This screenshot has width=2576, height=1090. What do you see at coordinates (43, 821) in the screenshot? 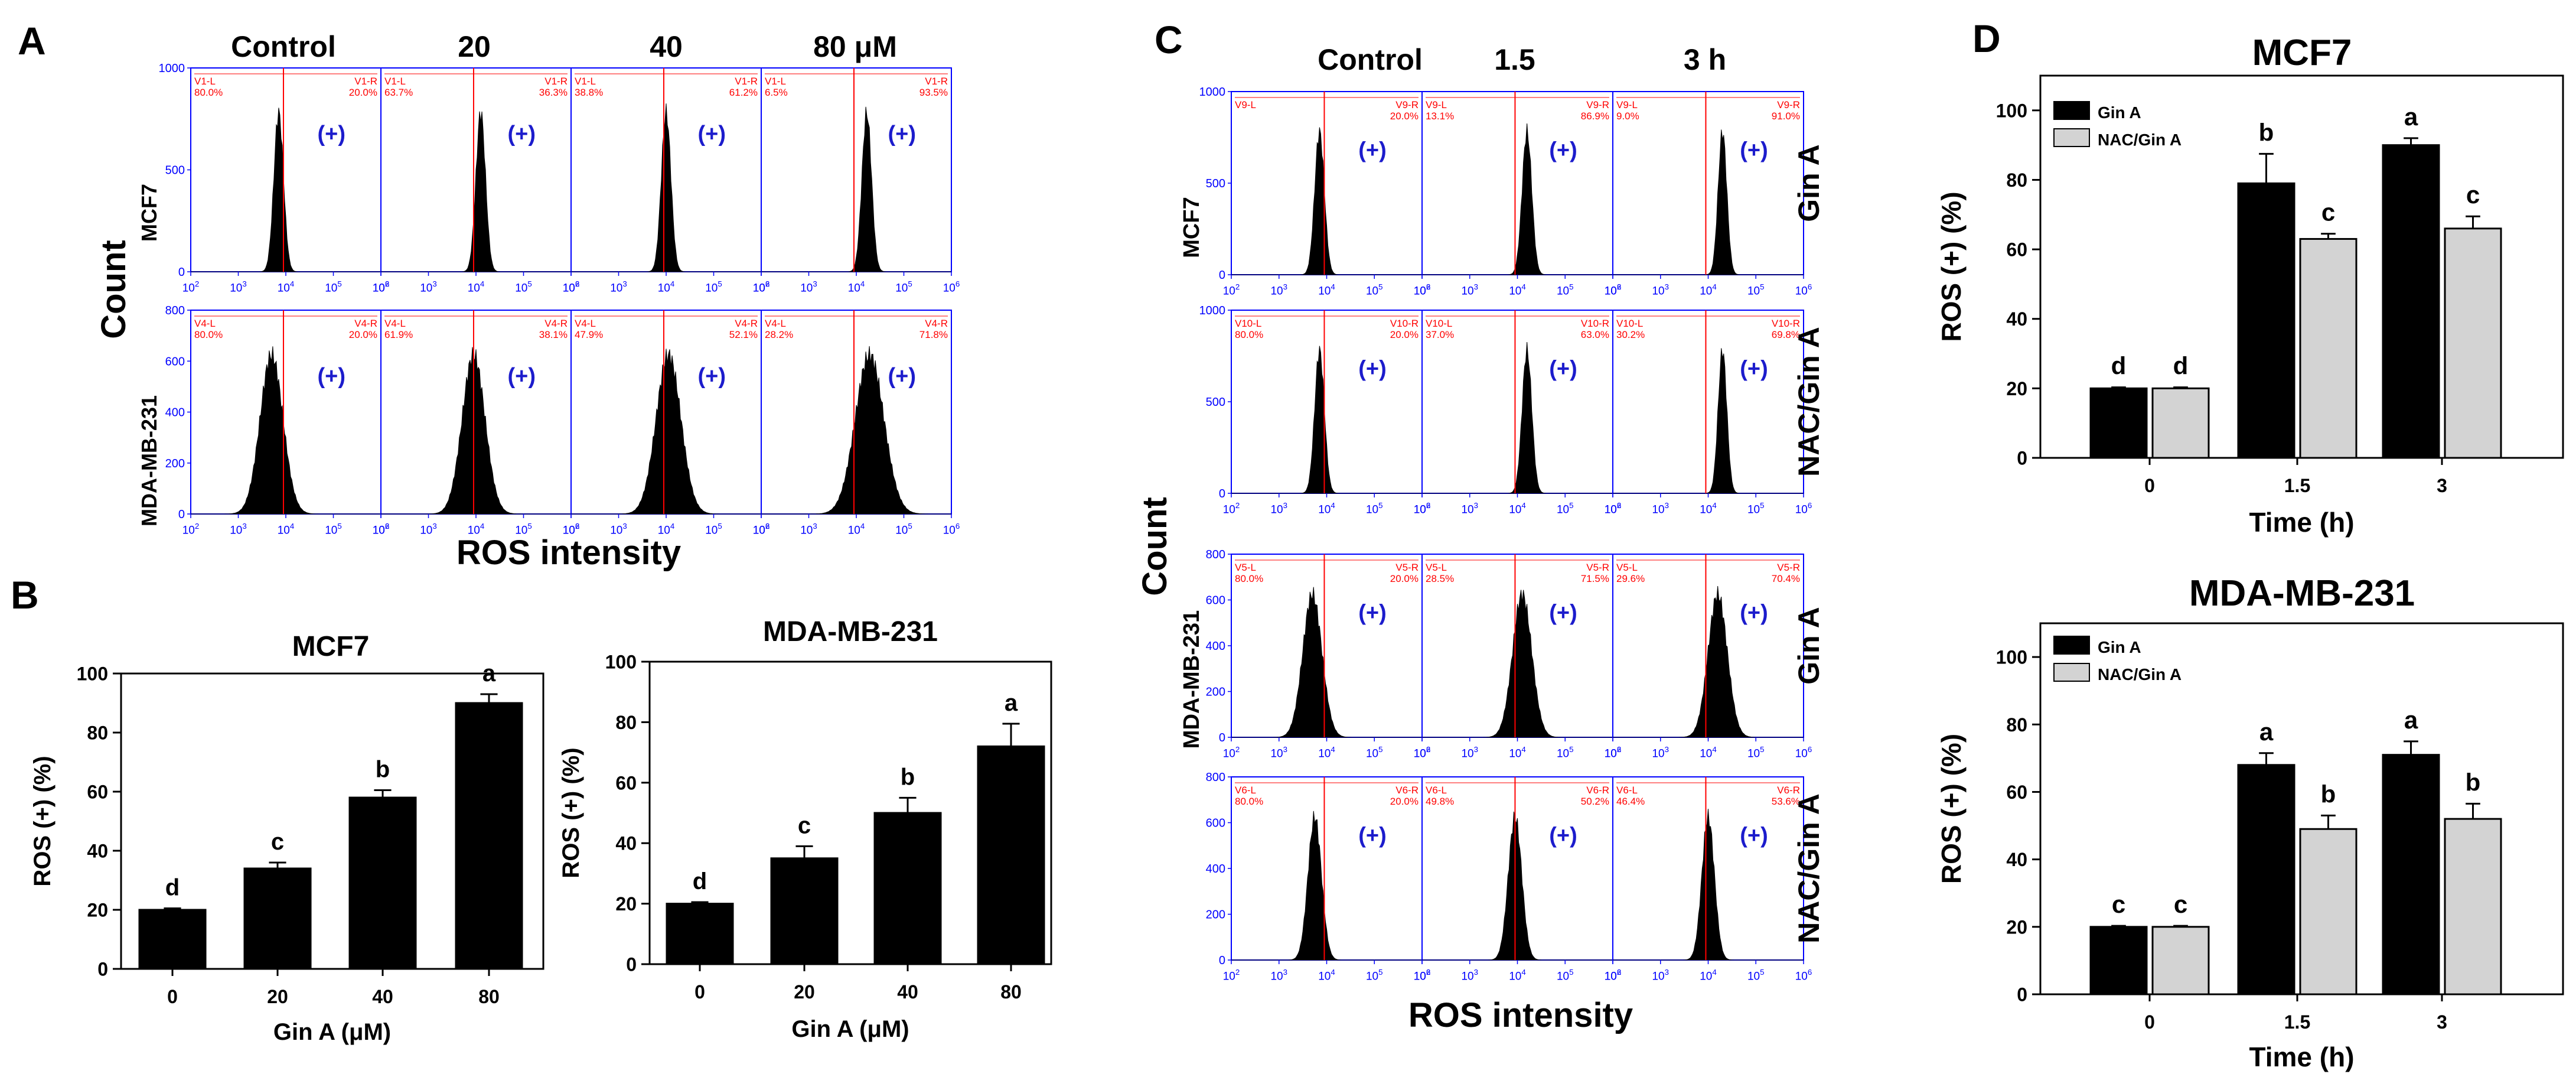
I see `y-axis-label: ROS (+) (%)` at bounding box center [43, 821].